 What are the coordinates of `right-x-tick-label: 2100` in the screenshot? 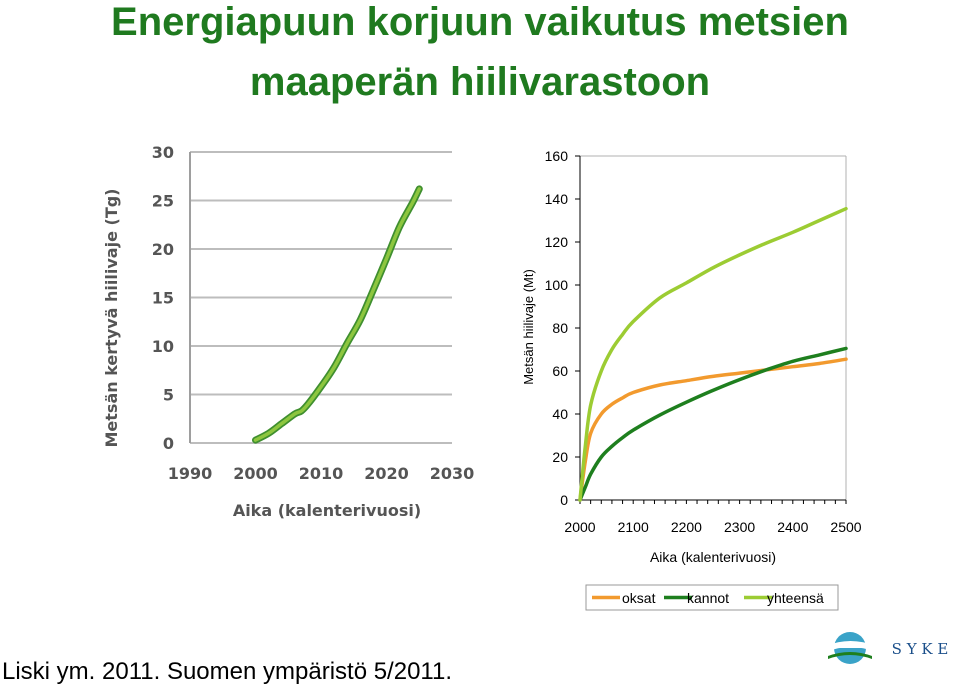 It's located at (633, 527).